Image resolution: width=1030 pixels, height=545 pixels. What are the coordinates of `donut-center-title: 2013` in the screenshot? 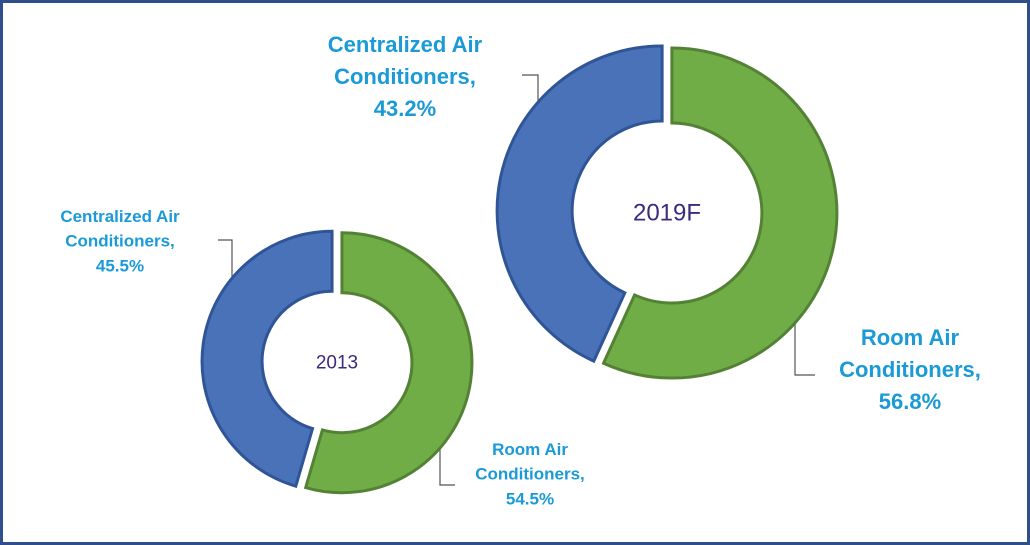 It's located at (337, 363).